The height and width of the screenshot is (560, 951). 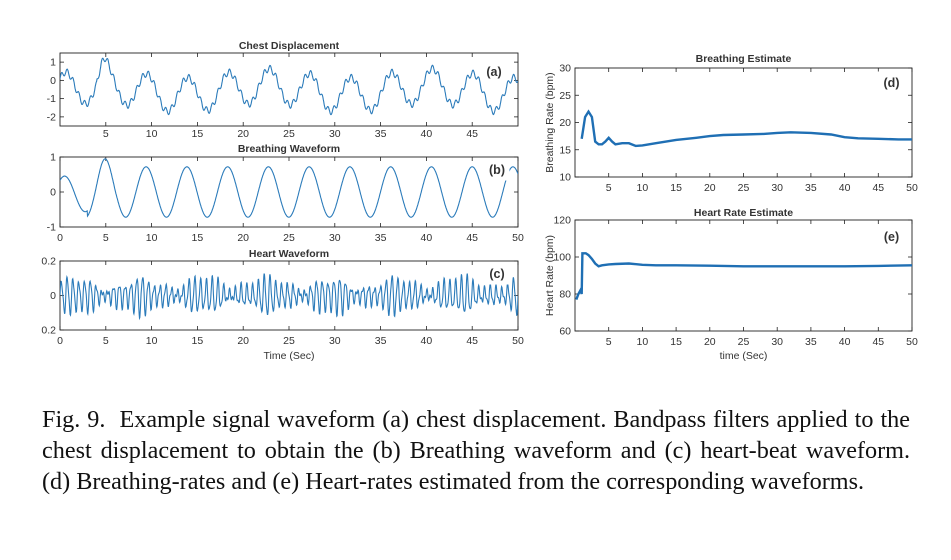 I want to click on y-tick-label-e: 60, so click(x=565, y=332).